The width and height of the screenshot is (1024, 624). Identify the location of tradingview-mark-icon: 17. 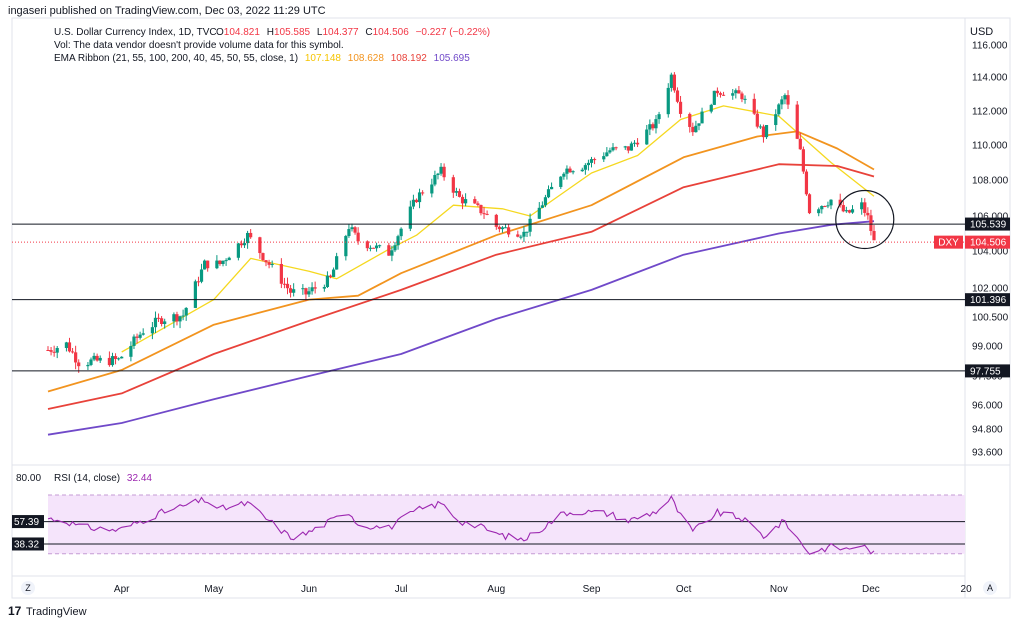
(15, 611).